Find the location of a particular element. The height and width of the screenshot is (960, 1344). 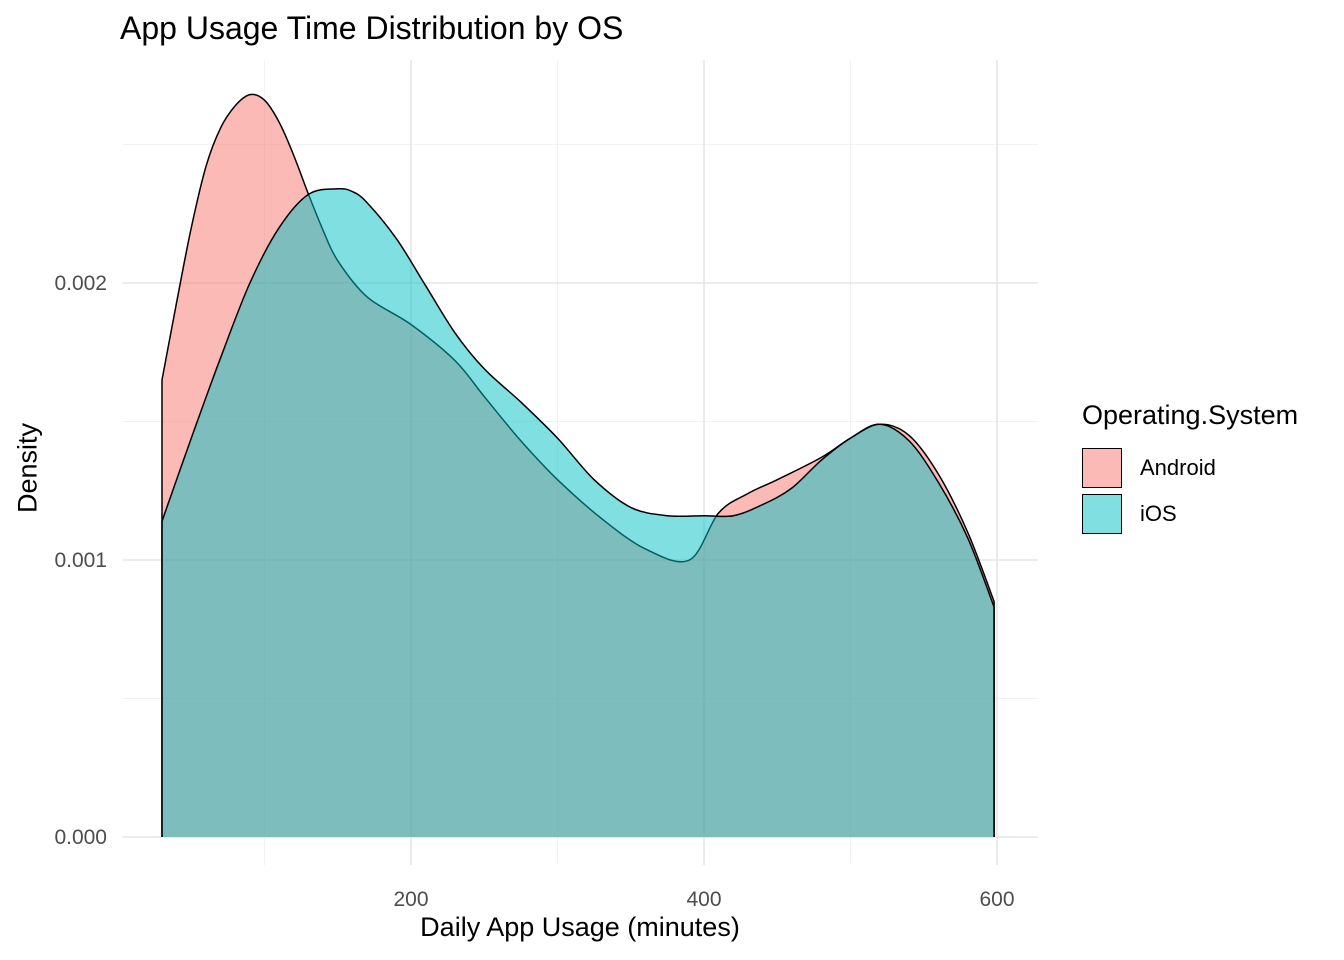

y-tick-label: 0.002 is located at coordinates (80, 283).